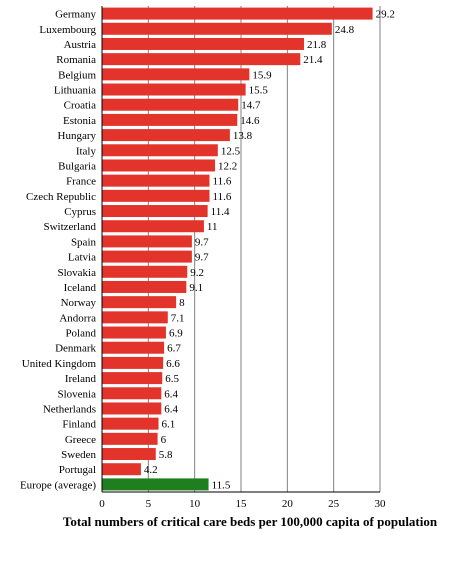  Describe the element at coordinates (197, 273) in the screenshot. I see `value-label: 9.2` at that location.